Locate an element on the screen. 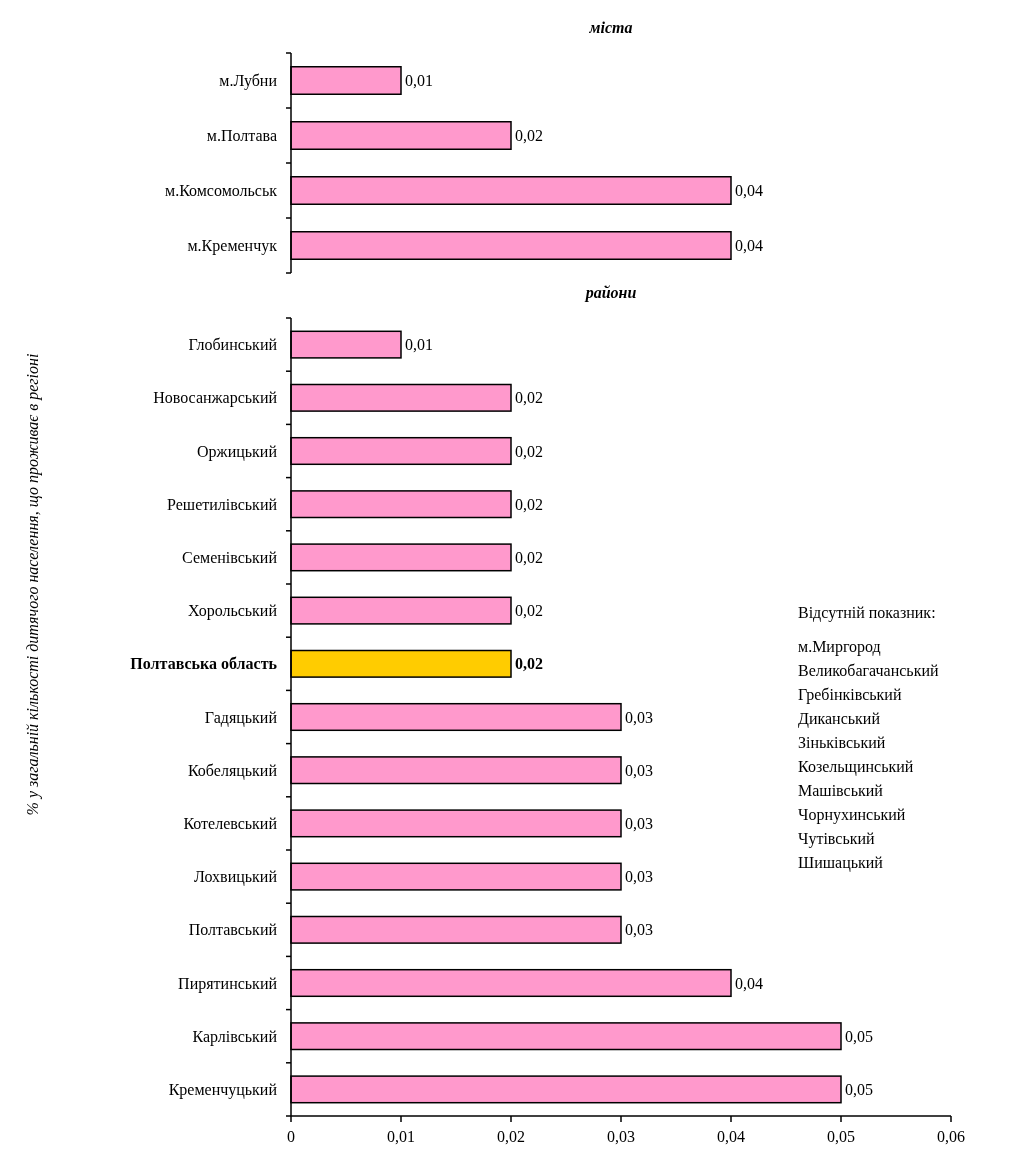 The image size is (1027, 1163). x-tick-label: 0 is located at coordinates (291, 1136).